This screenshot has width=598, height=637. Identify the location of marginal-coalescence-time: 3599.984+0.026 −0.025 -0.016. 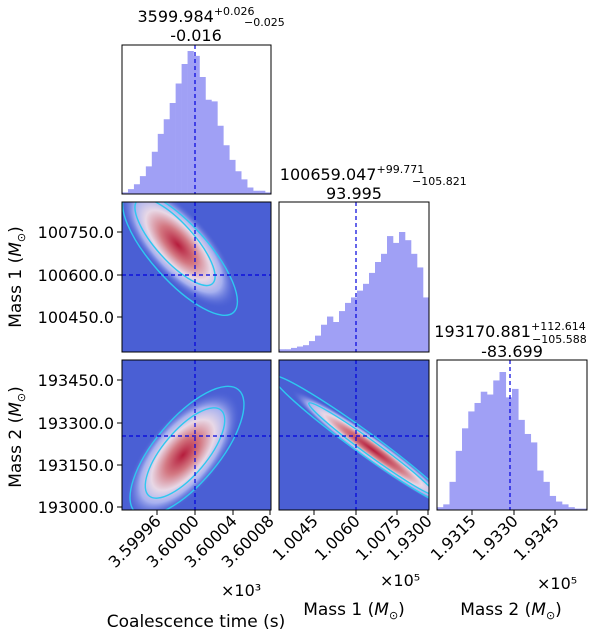
(203, 100).